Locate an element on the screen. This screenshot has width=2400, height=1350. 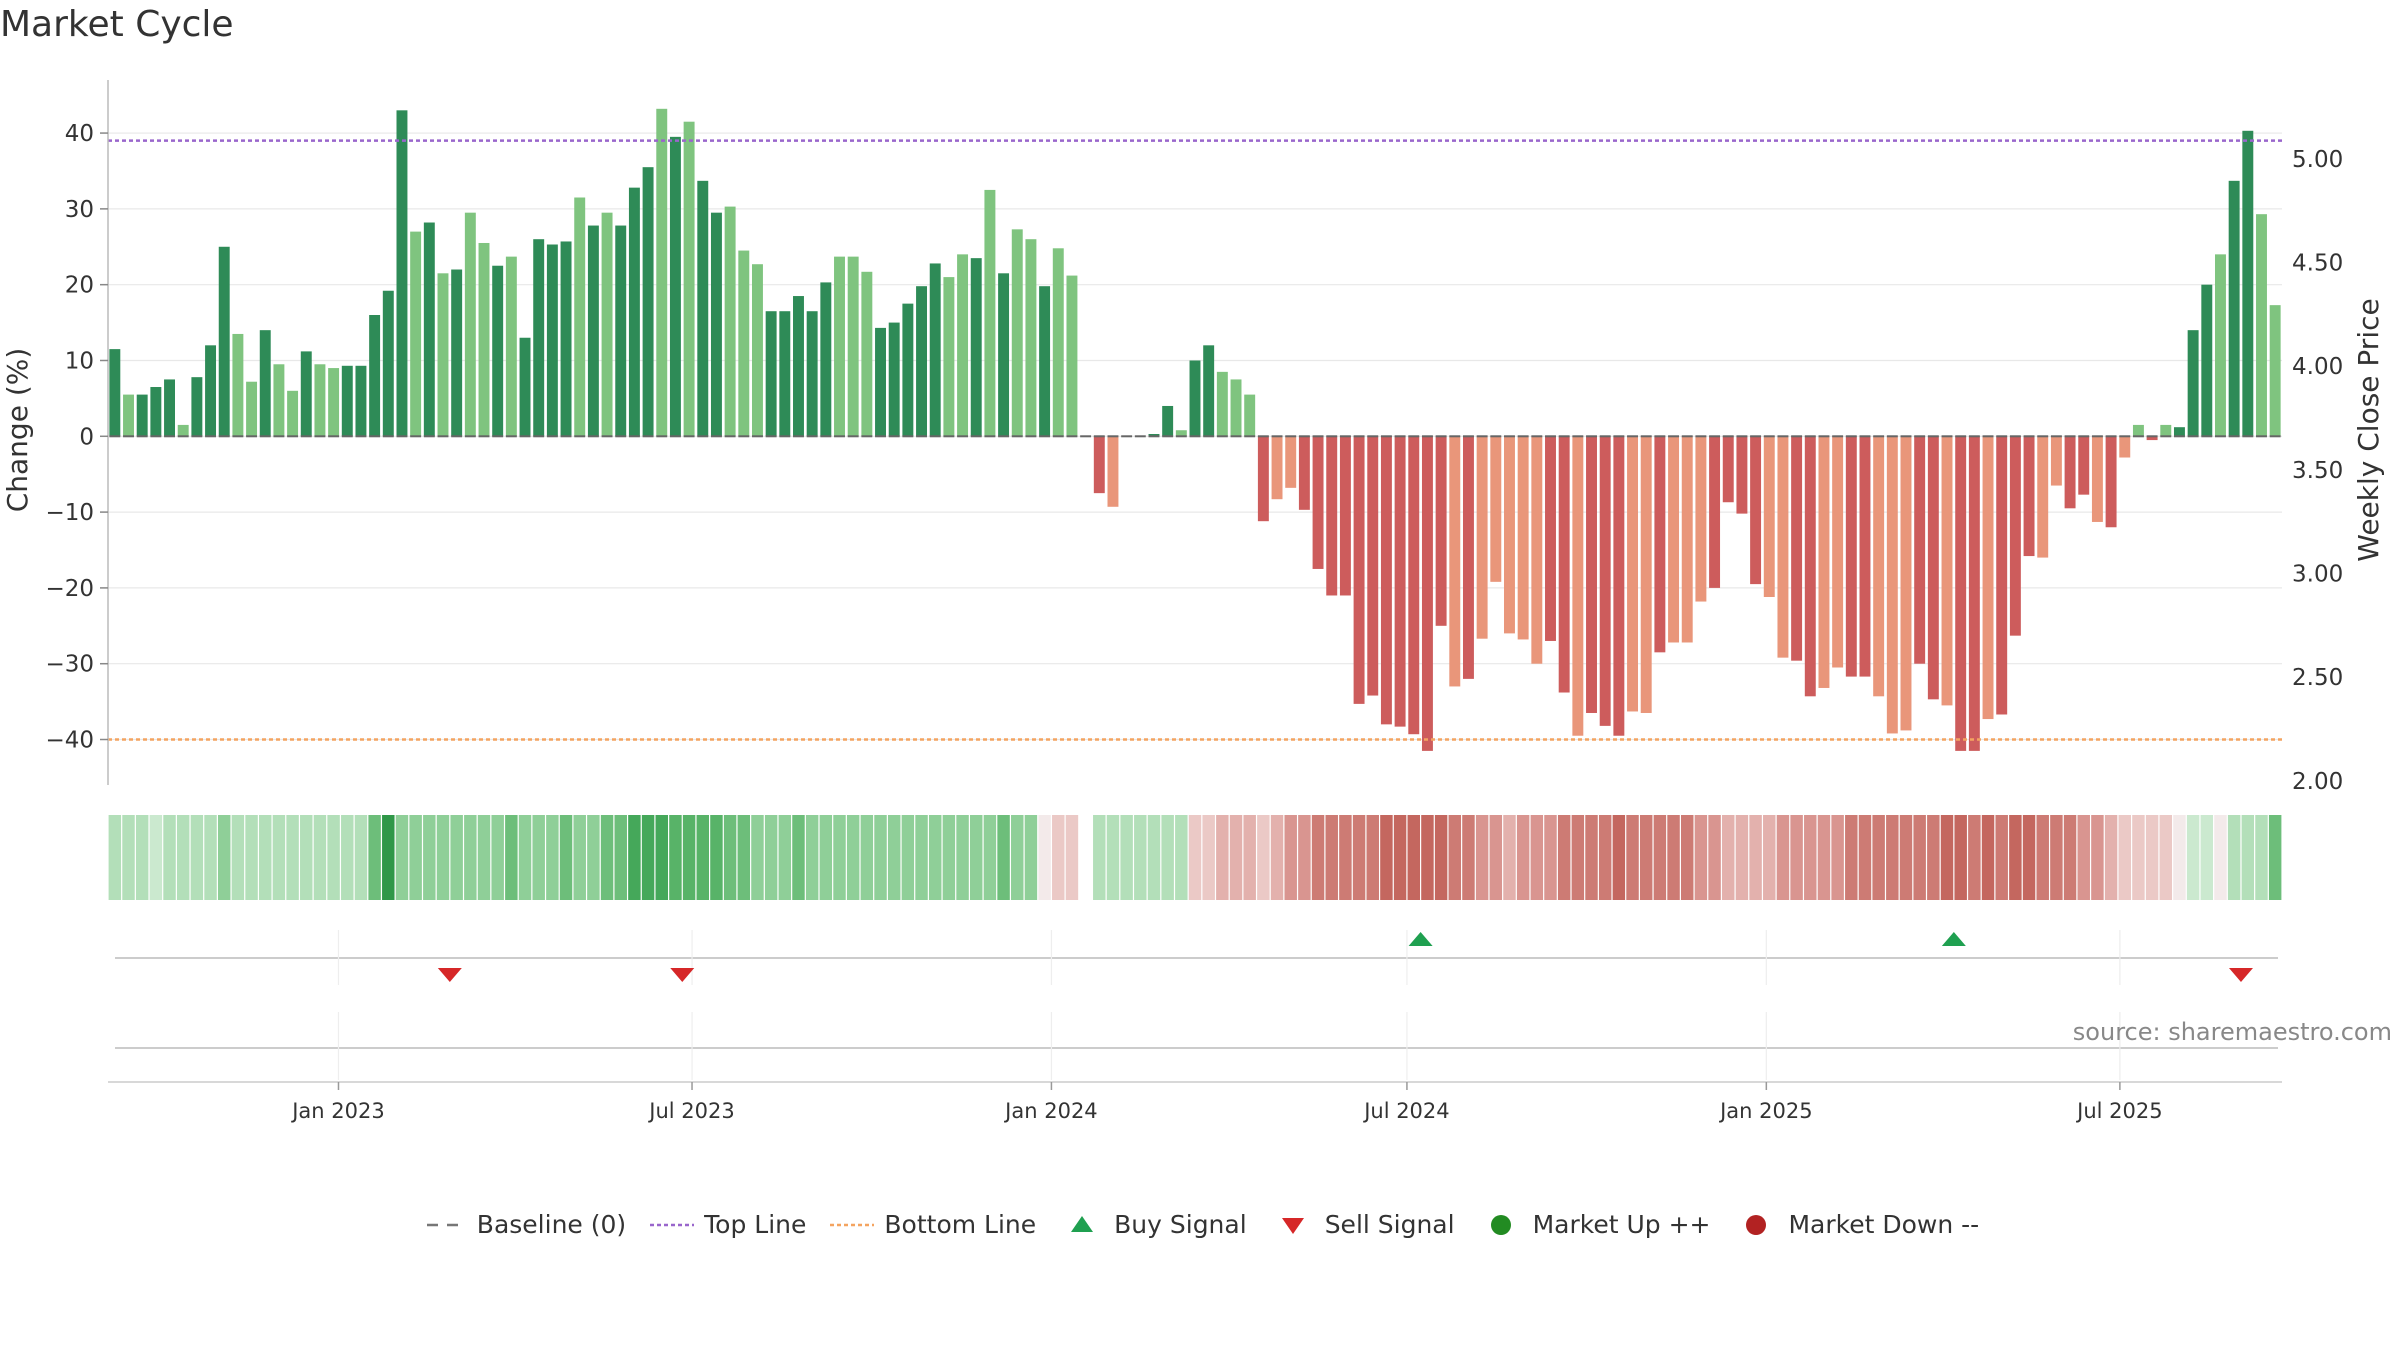
y2-tick-label: 2.50 is located at coordinates (2317, 678).